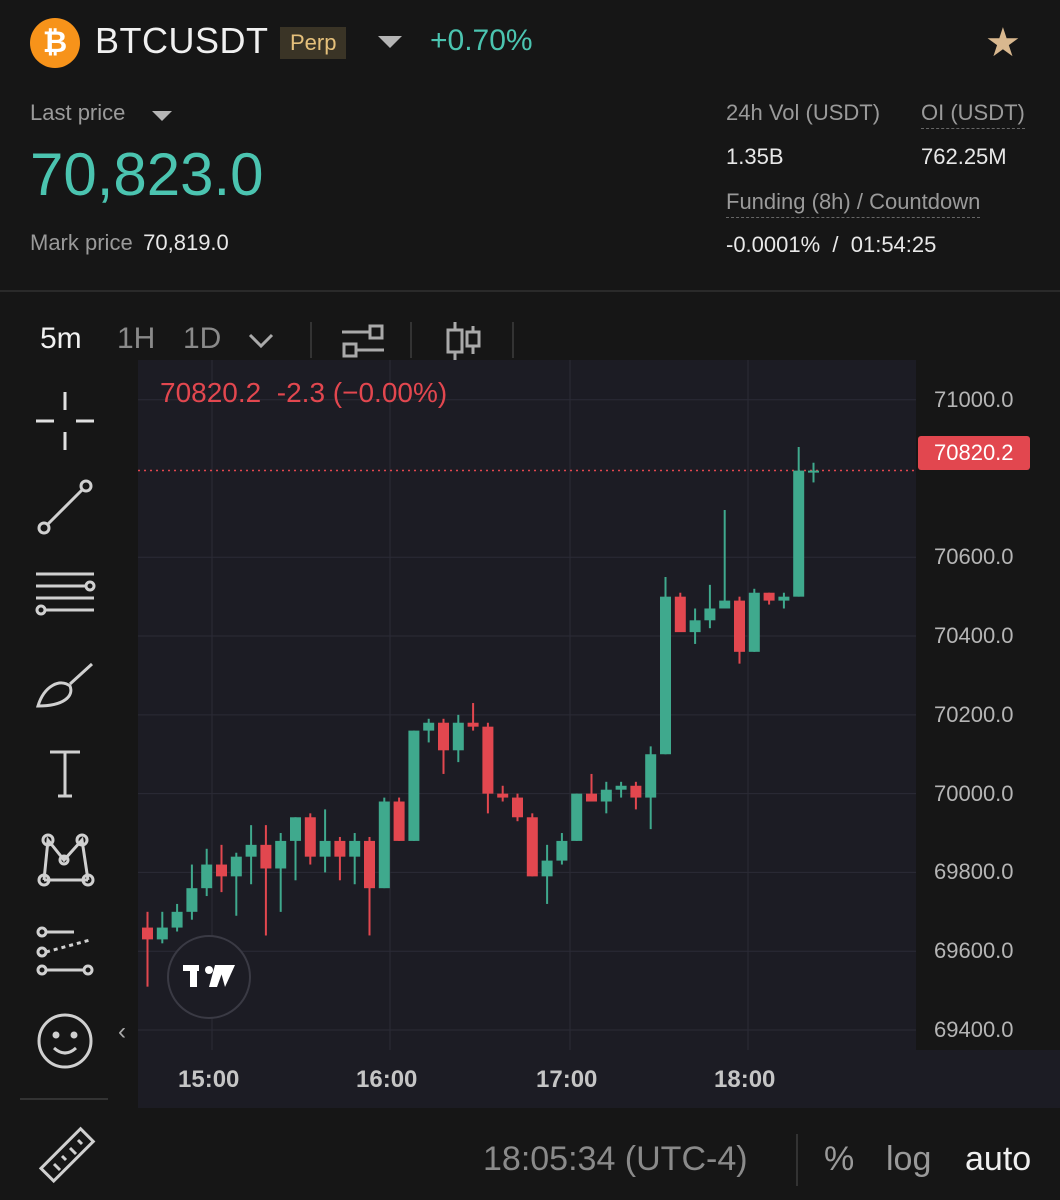 This screenshot has height=1200, width=1060. What do you see at coordinates (65, 597) in the screenshot?
I see `fib-lines-icon` at bounding box center [65, 597].